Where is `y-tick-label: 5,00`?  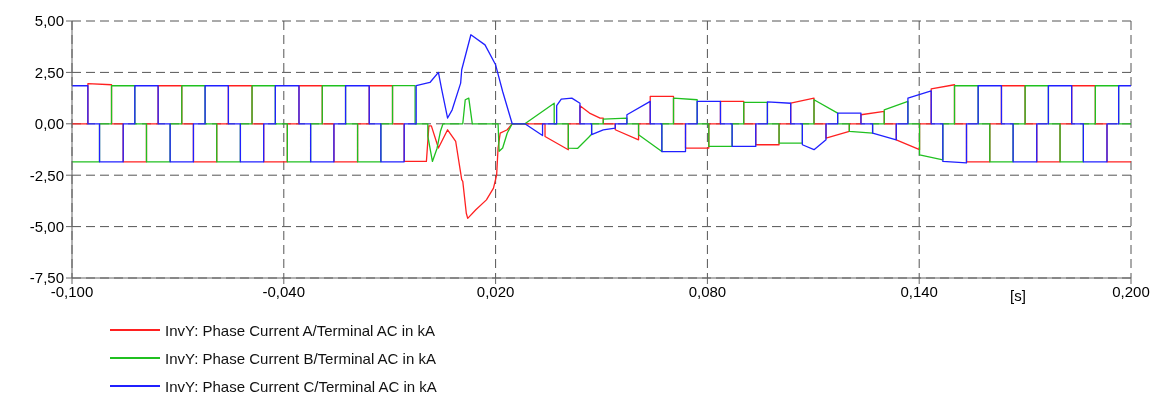
y-tick-label: 5,00 is located at coordinates (49, 21).